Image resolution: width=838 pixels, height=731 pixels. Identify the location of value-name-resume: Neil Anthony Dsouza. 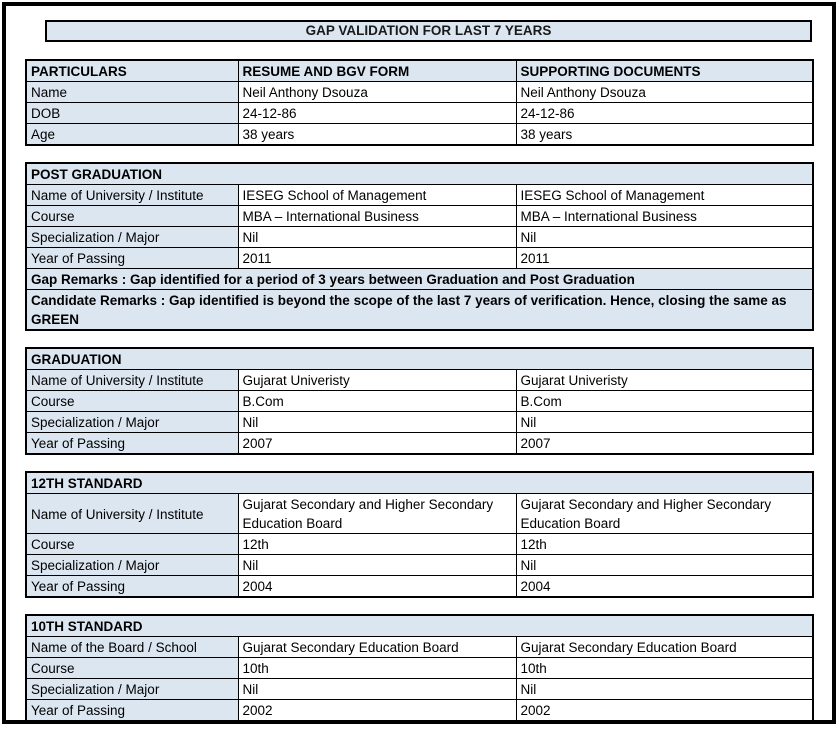
(377, 92).